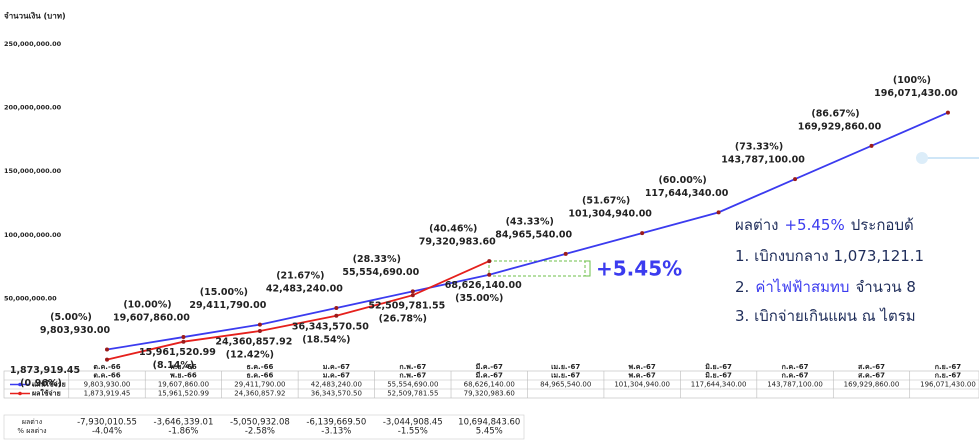 The image size is (979, 443). What do you see at coordinates (412, 376) in the screenshot?
I see `table-header: ก.พ.-67` at bounding box center [412, 376].